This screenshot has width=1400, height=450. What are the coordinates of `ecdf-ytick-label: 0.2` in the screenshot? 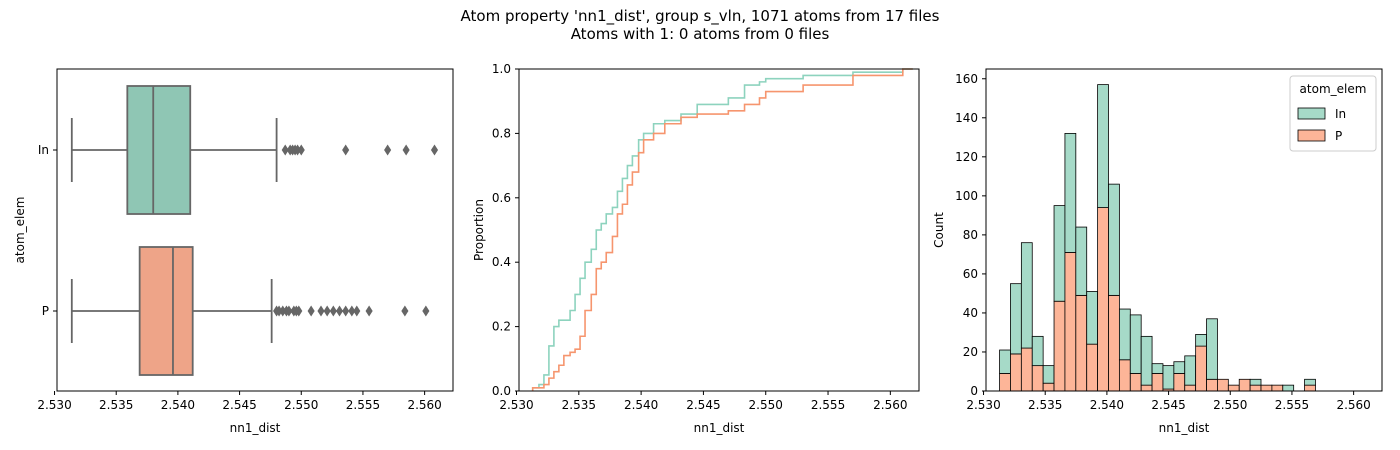 It's located at (501, 327).